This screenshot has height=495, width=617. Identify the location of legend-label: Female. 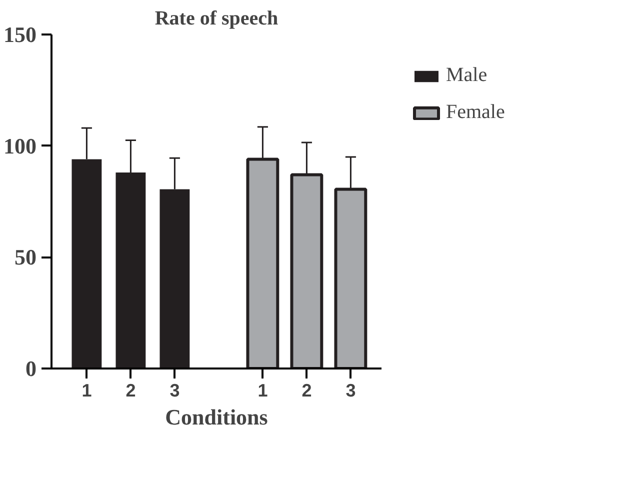
(475, 112).